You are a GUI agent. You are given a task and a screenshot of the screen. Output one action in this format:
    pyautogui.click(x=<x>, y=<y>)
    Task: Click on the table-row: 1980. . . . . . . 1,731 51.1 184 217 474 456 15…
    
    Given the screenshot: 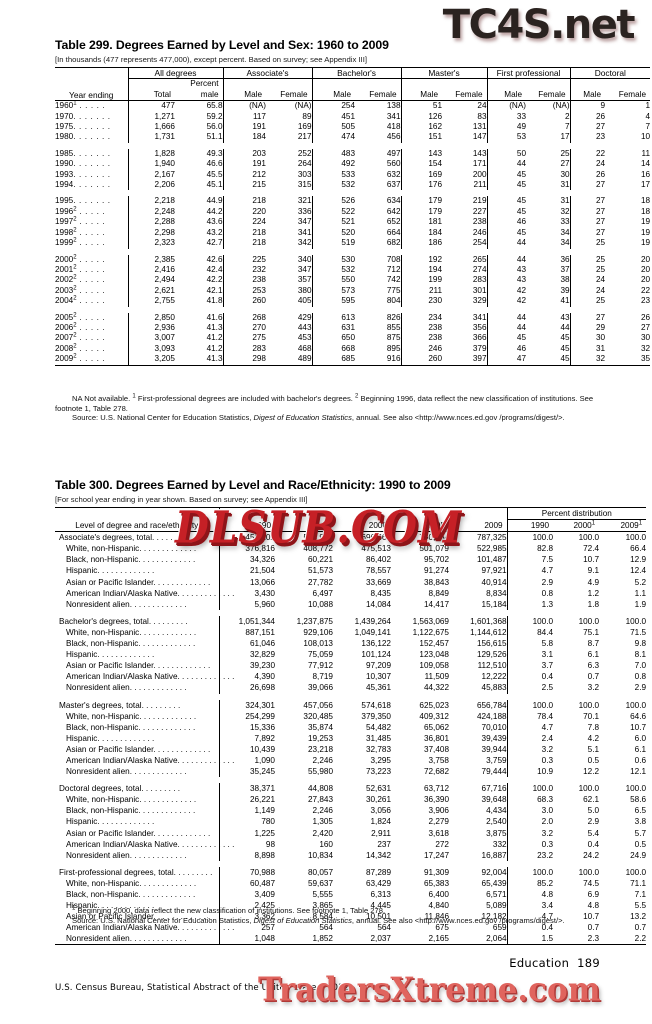 What is the action you would take?
    pyautogui.click(x=352, y=137)
    